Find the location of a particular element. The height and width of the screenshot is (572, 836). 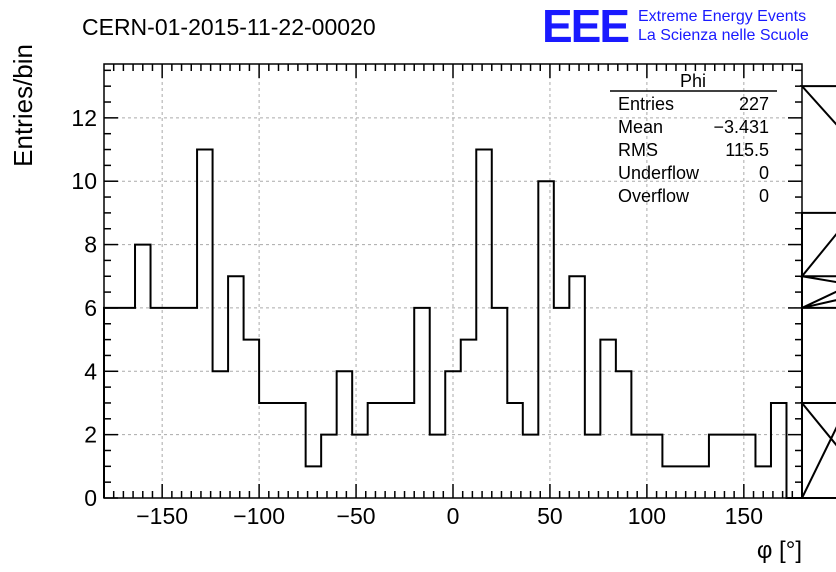

x-tick-label: 150 is located at coordinates (744, 516).